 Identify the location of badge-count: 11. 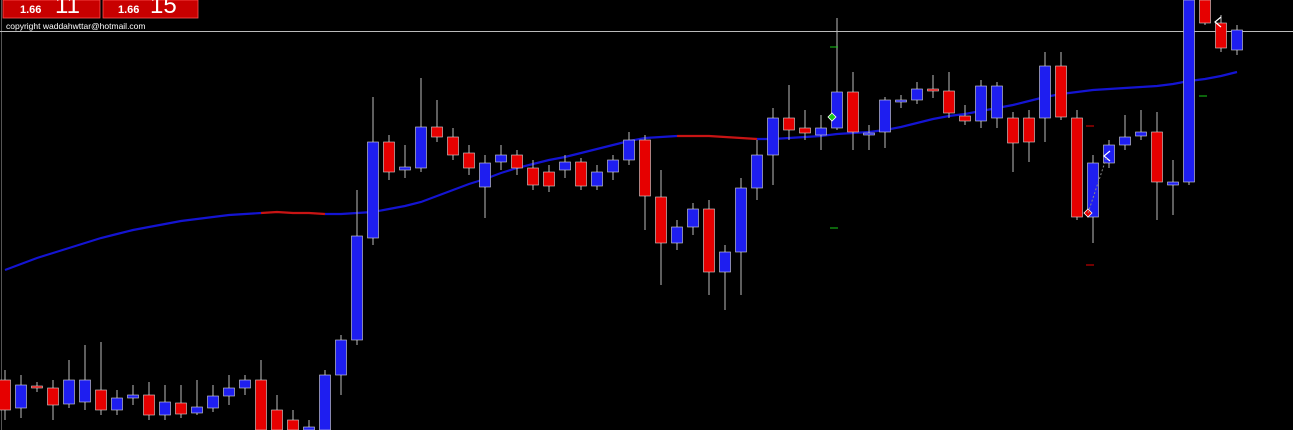
(67, 9).